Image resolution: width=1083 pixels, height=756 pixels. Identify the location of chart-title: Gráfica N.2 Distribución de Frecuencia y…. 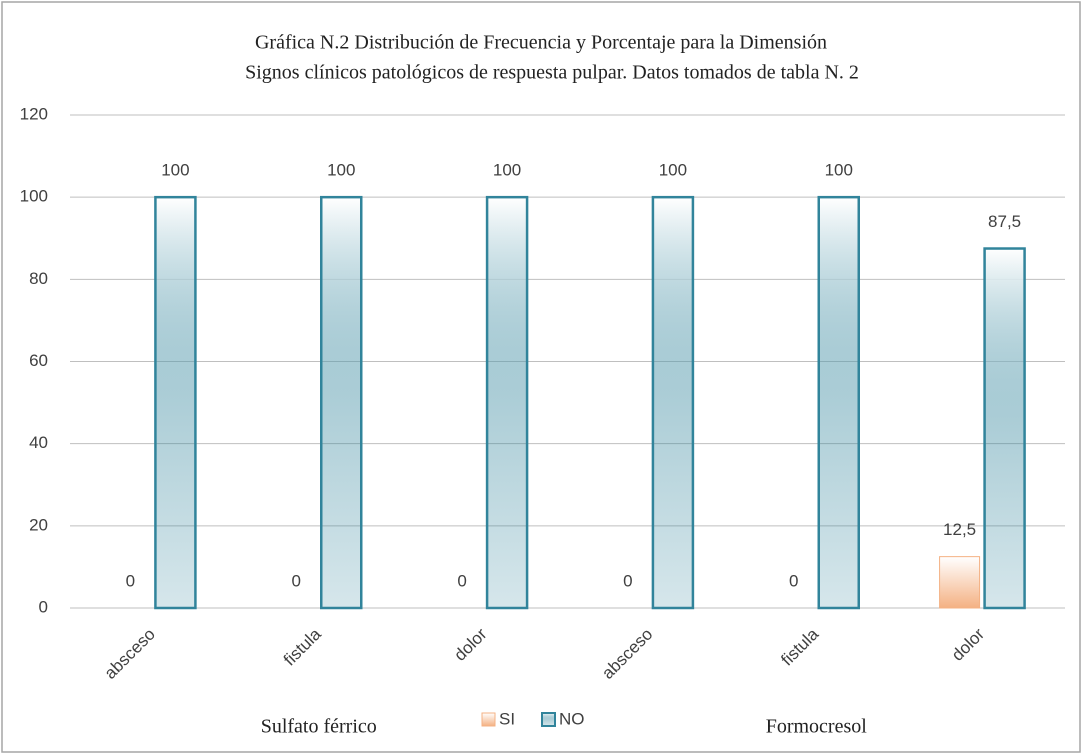
(541, 43).